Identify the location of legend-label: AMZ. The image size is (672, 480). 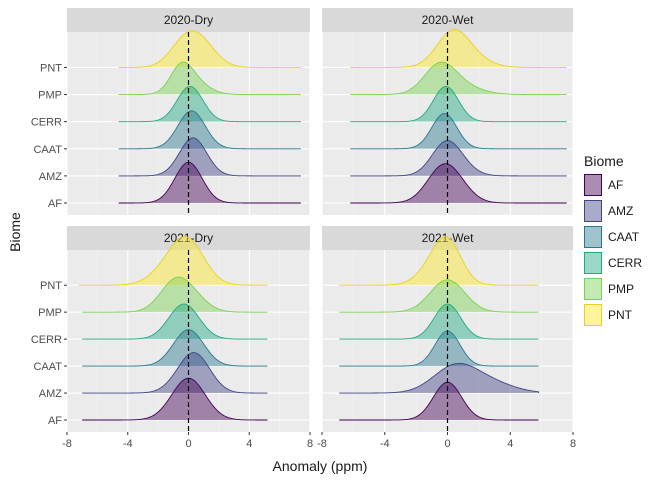
(621, 211).